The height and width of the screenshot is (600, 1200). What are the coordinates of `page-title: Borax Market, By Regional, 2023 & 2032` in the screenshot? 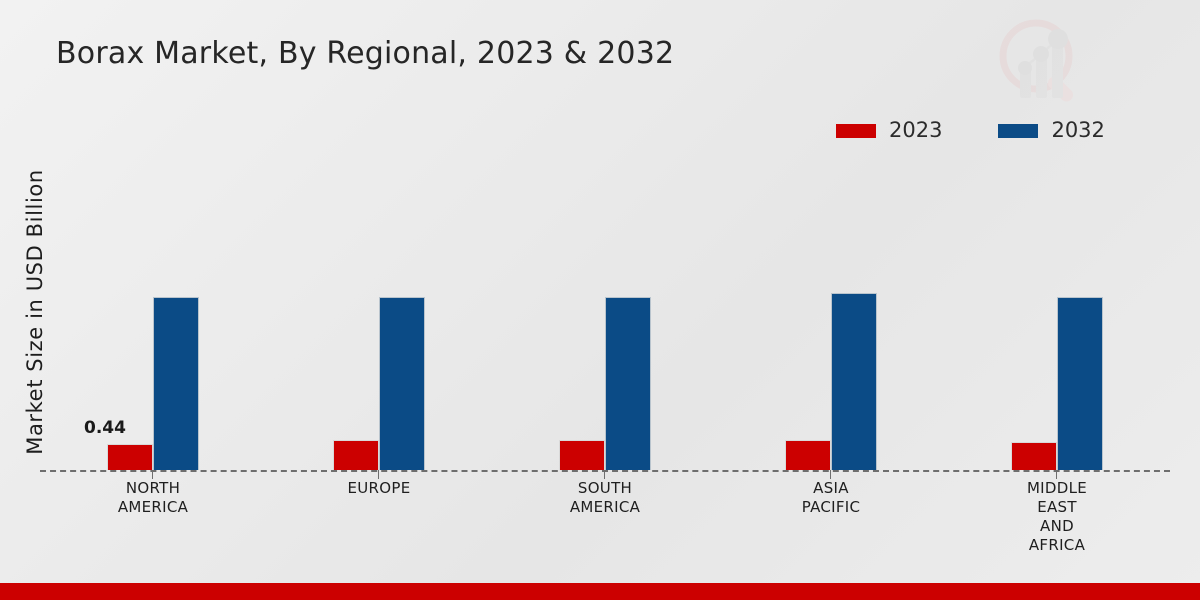 It's located at (365, 53).